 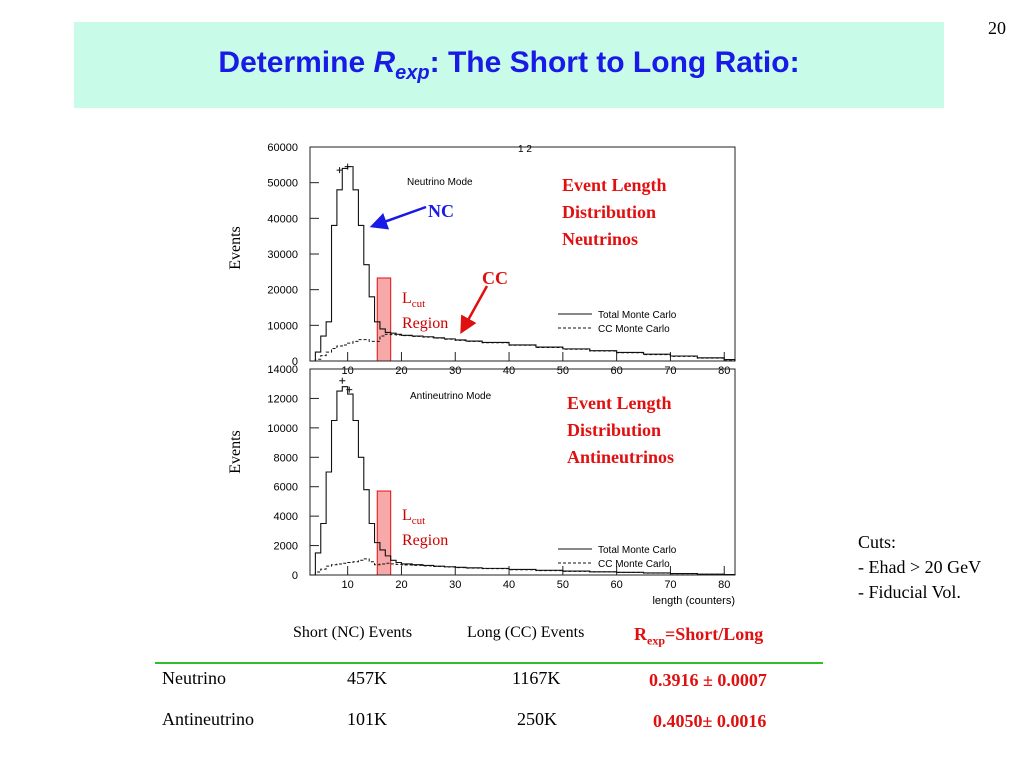 I want to click on table-cell-long: 250K, so click(x=537, y=719).